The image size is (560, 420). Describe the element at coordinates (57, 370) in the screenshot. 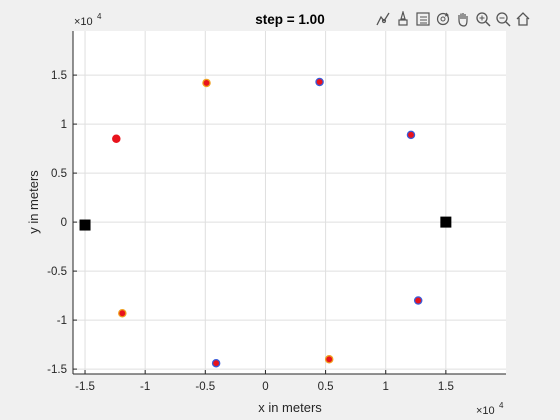

I see `y-tick-label: -1.5` at that location.